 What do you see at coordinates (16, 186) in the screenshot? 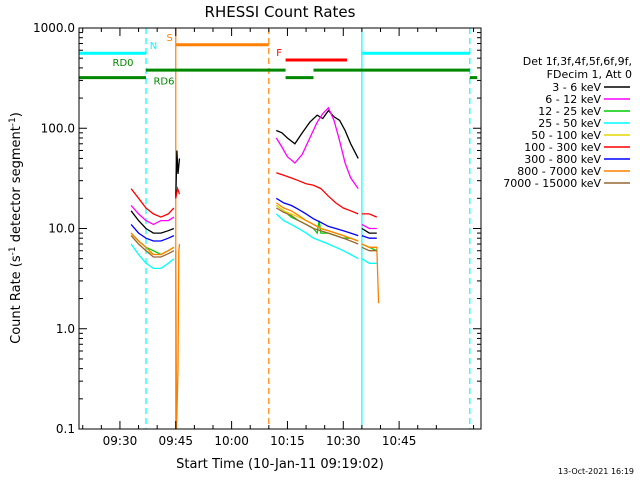
I see `y-axis-label-mid: detector segment` at bounding box center [16, 186].